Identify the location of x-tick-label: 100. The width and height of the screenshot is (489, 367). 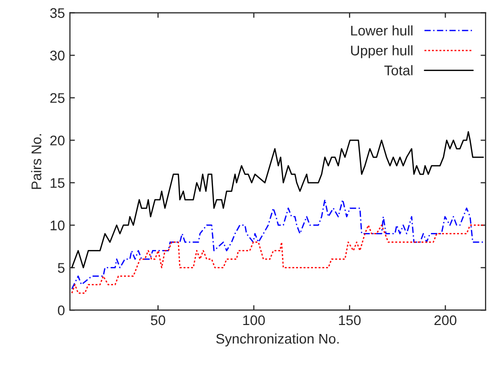
(254, 320).